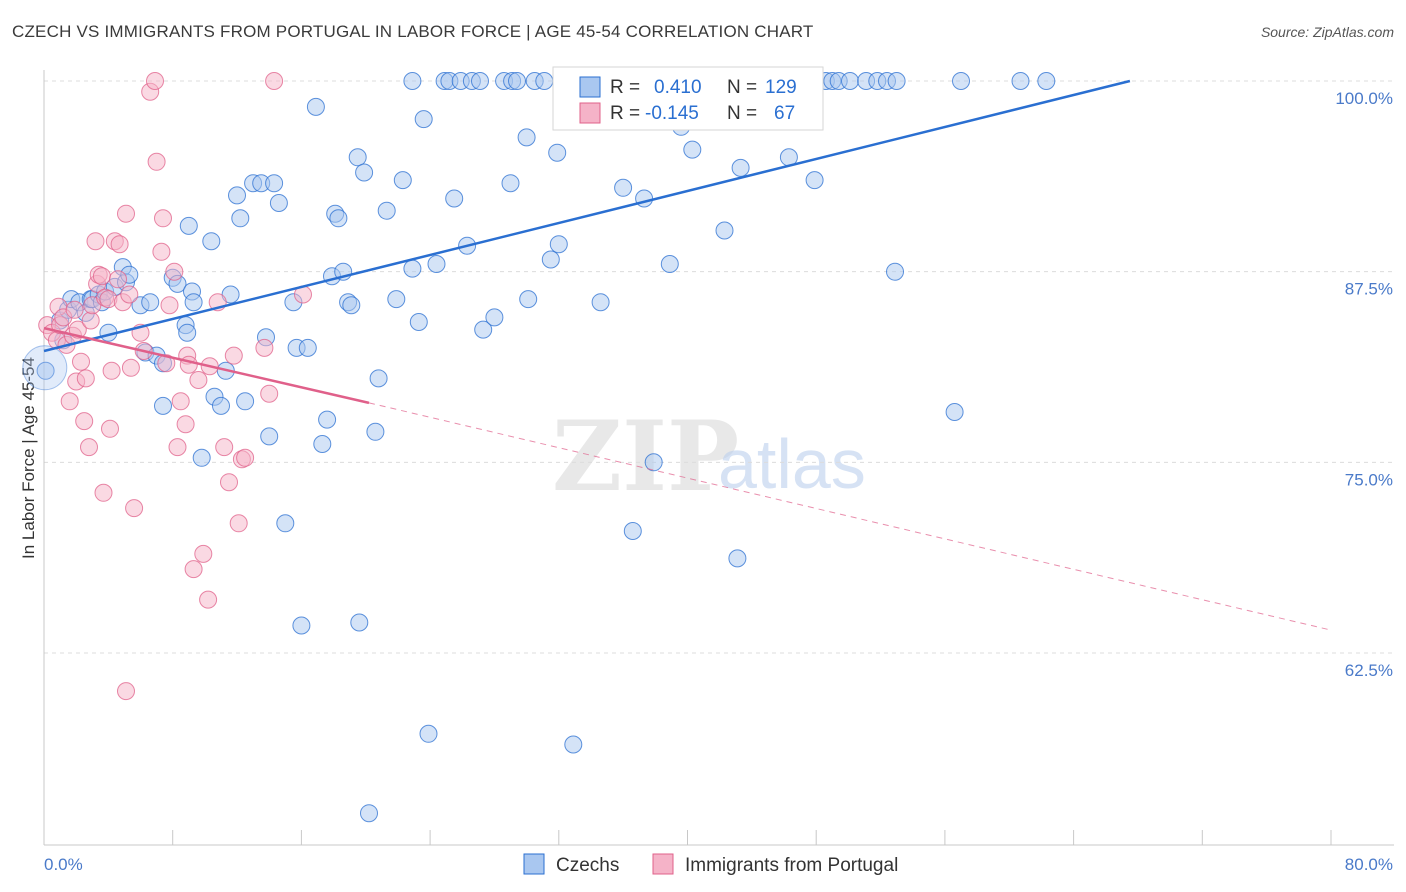 This screenshot has height=892, width=1406. I want to click on portugal-trend-line, so click(206, 365).